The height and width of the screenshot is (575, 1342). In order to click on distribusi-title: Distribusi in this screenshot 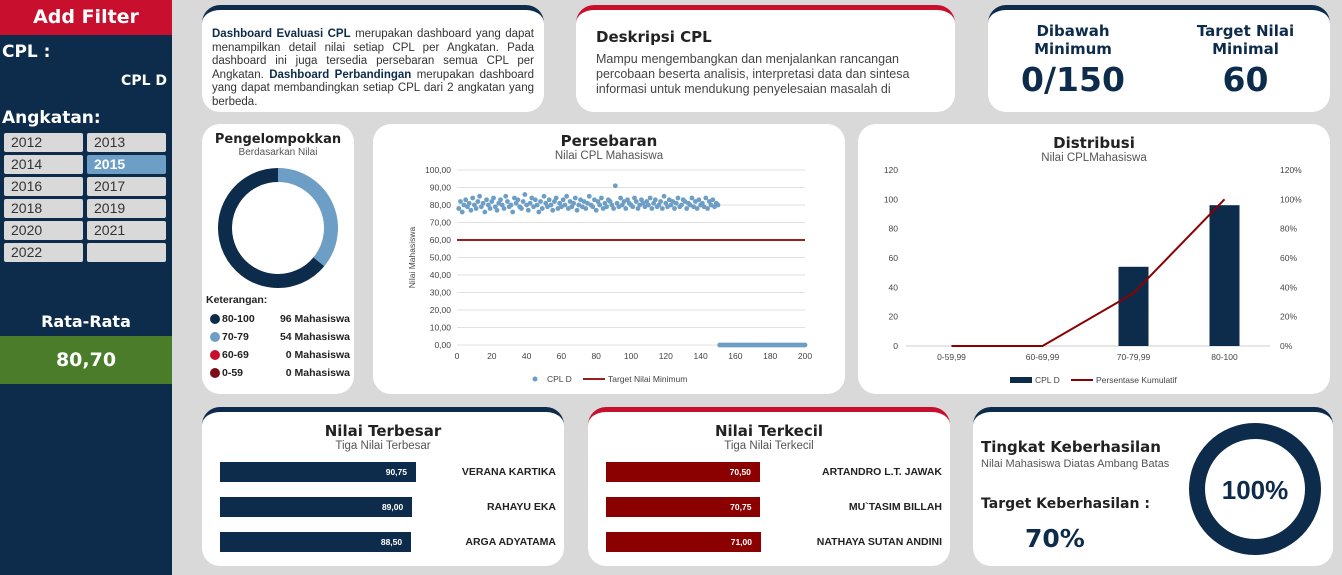, I will do `click(1094, 143)`.